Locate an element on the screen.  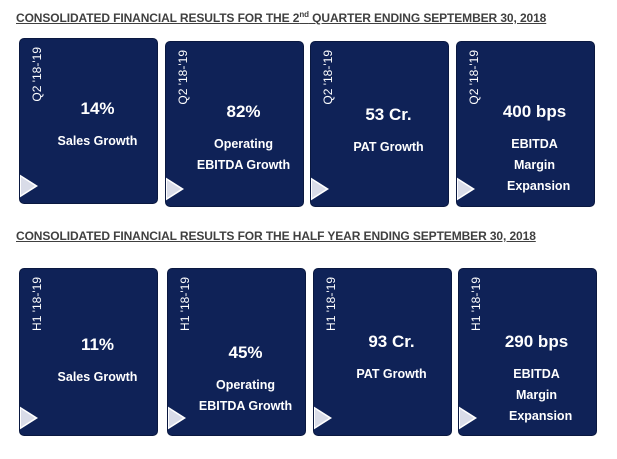
metric-value: 290 bps is located at coordinates (536, 341).